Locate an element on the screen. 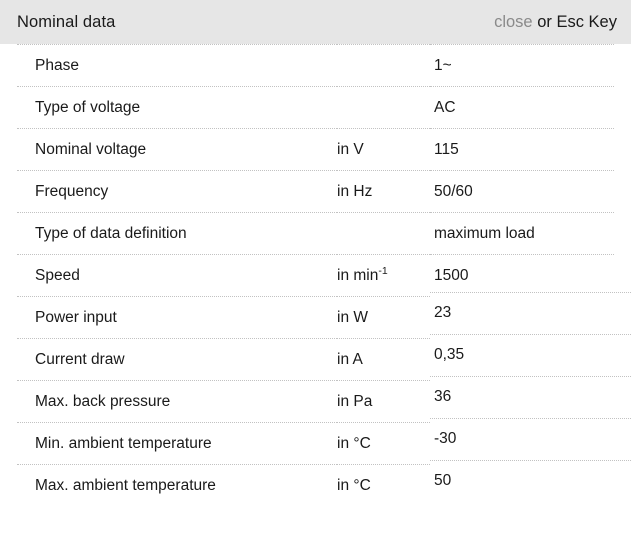 The image size is (631, 540). spec-value: AC is located at coordinates (522, 107).